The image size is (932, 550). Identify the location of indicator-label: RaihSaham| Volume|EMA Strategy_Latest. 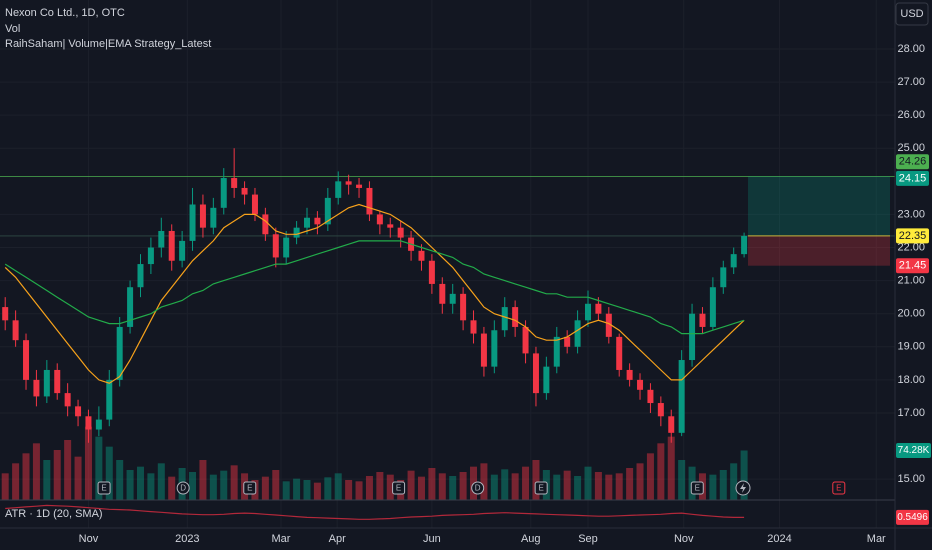
(108, 44).